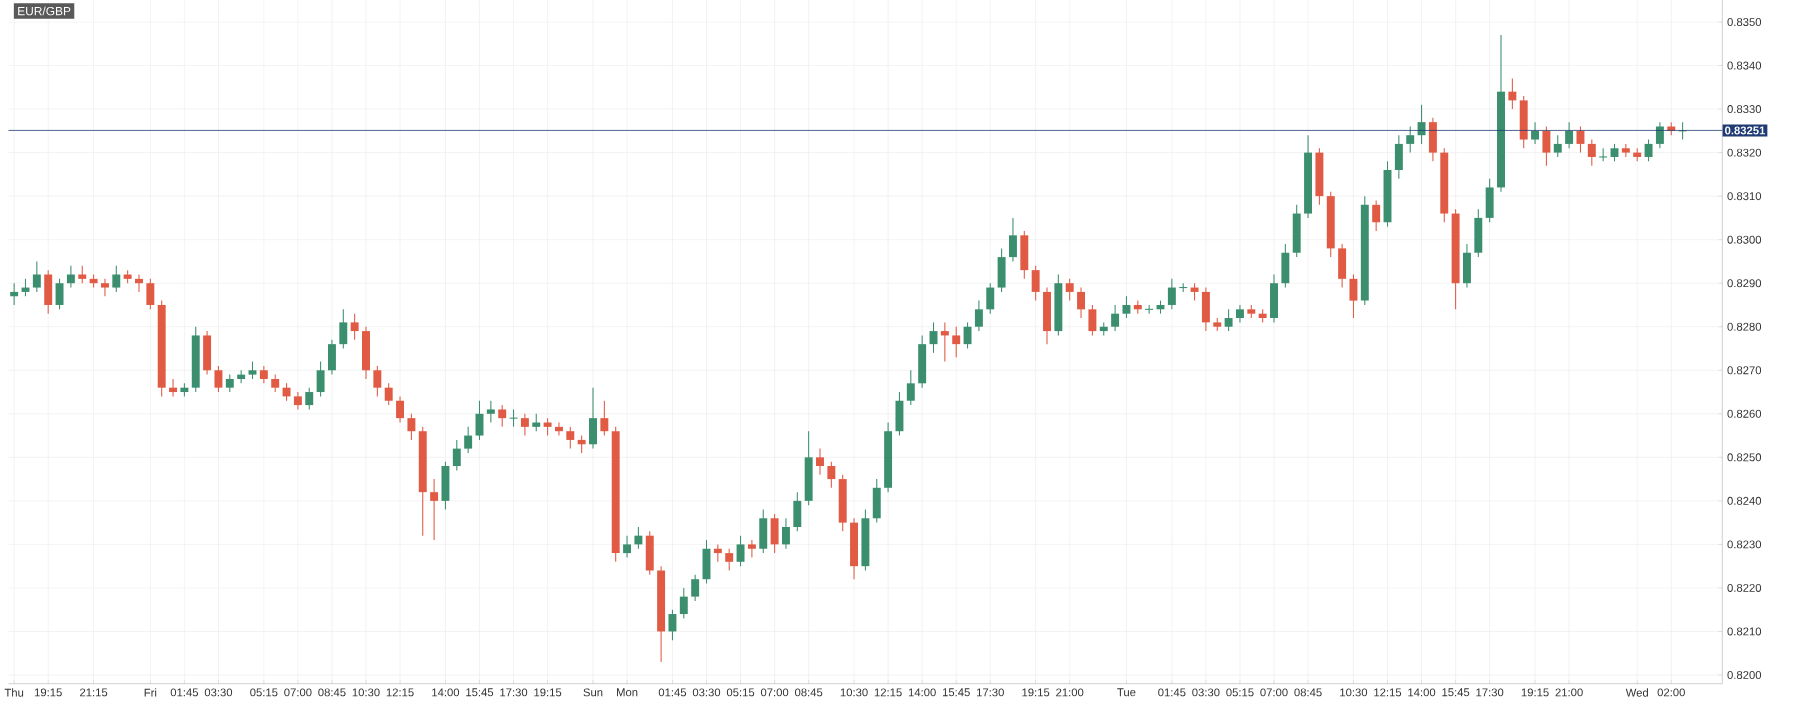 This screenshot has height=724, width=1794. Describe the element at coordinates (1126, 692) in the screenshot. I see `x-tick-label: Tue` at that location.